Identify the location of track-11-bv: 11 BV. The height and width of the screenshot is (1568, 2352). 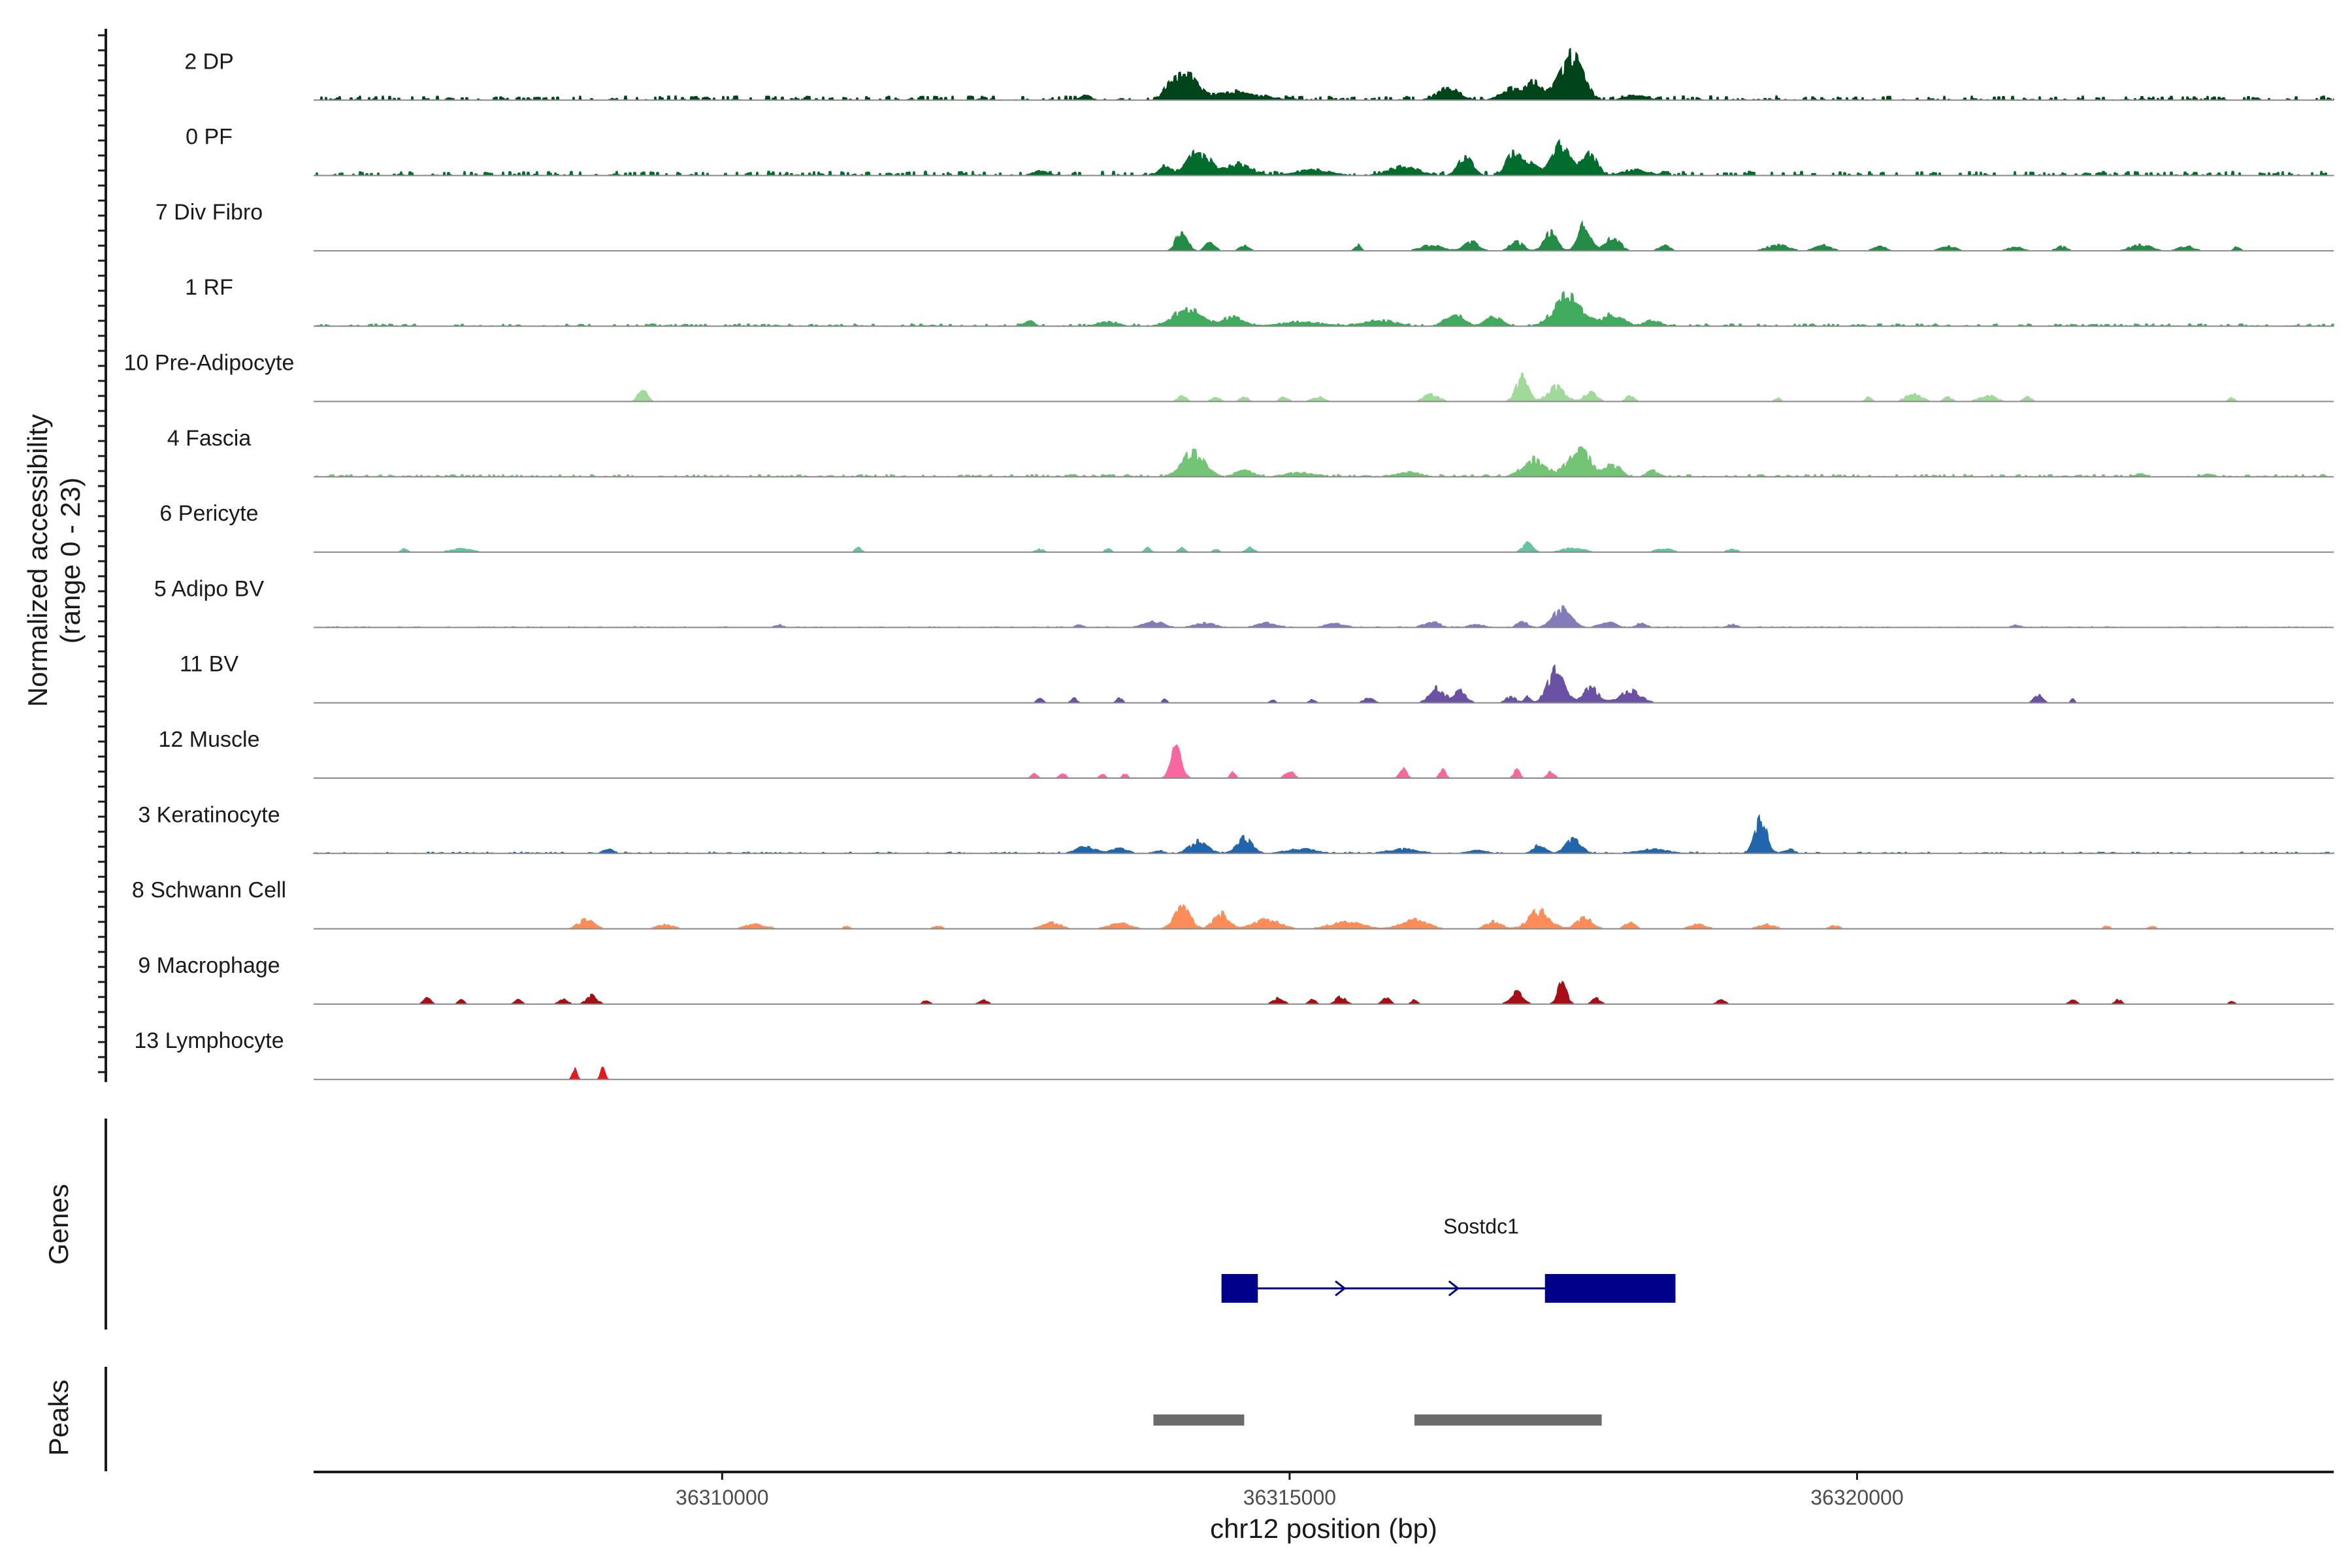
(1257, 678).